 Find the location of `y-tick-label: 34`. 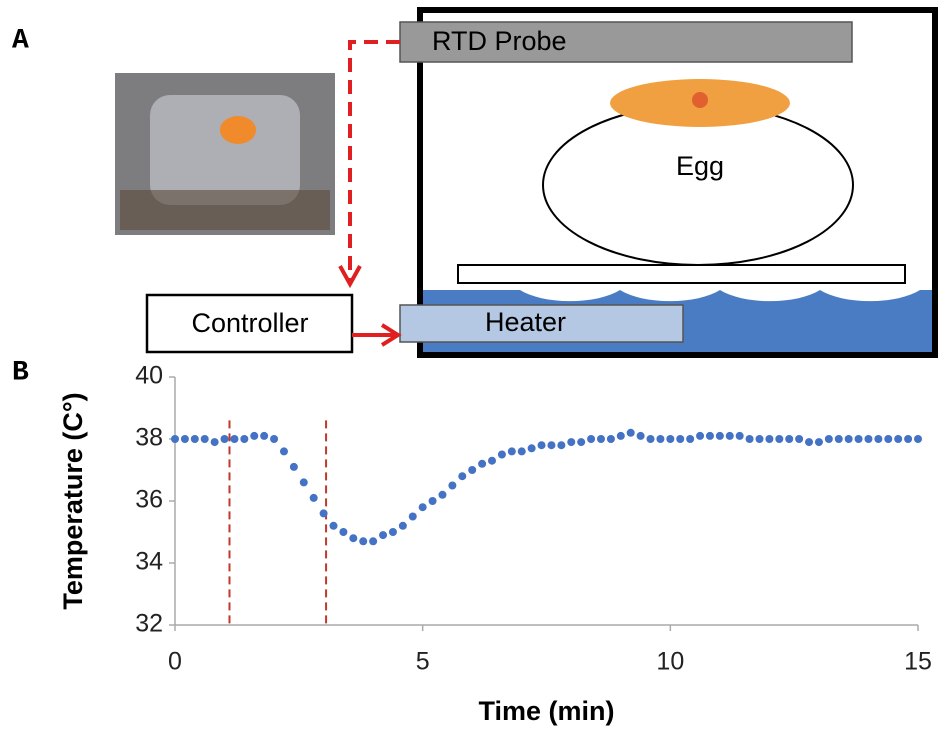

y-tick-label: 34 is located at coordinates (149, 562).